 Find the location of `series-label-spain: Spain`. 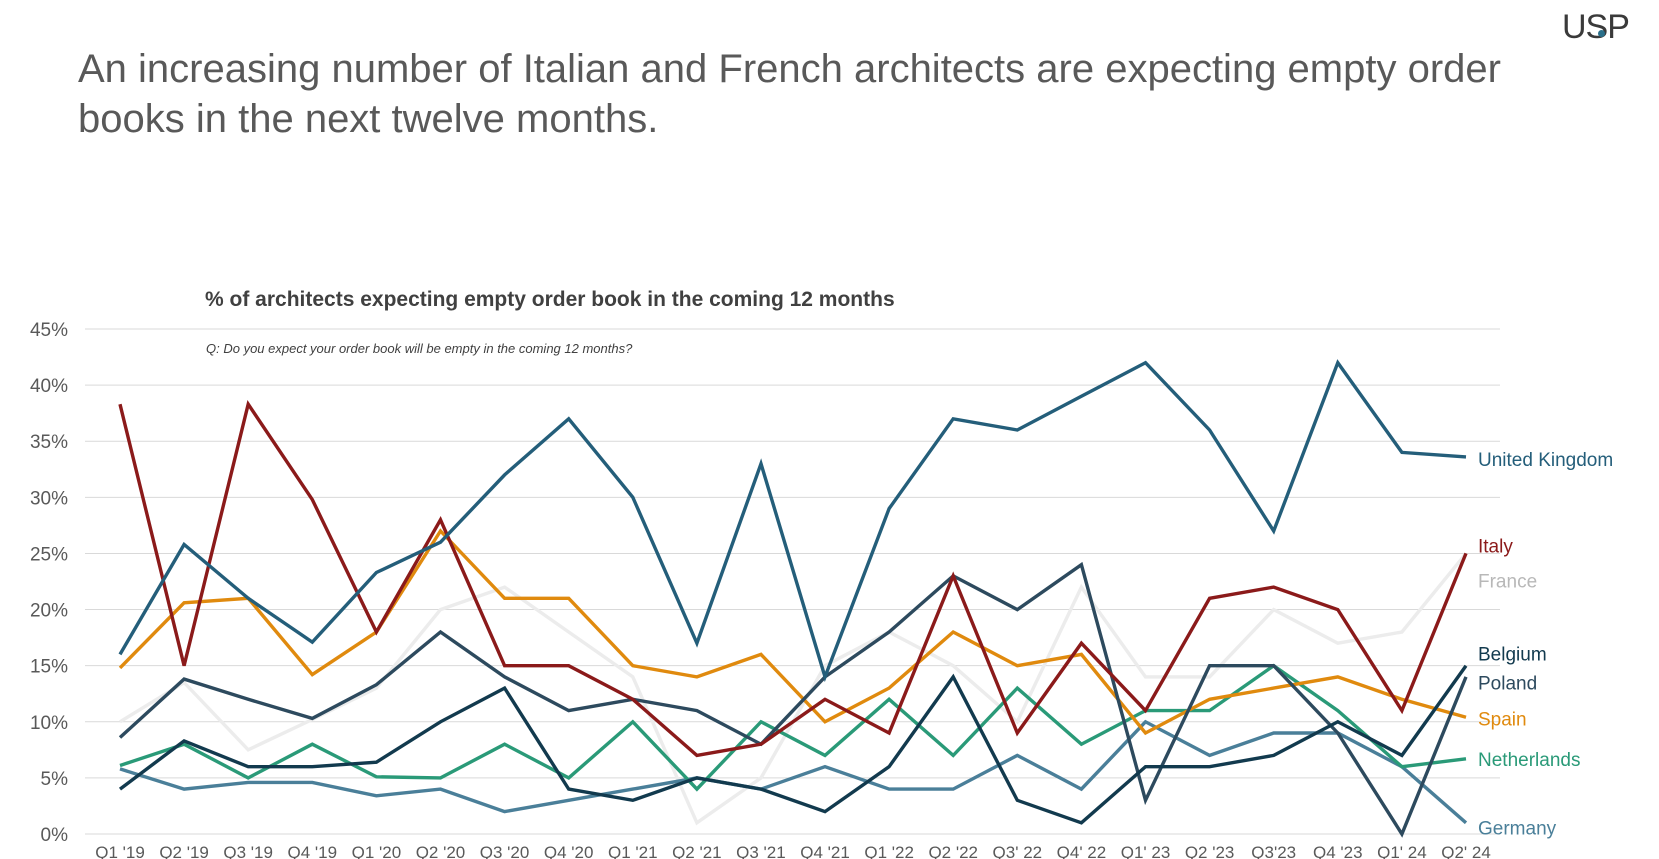

series-label-spain: Spain is located at coordinates (1502, 719).